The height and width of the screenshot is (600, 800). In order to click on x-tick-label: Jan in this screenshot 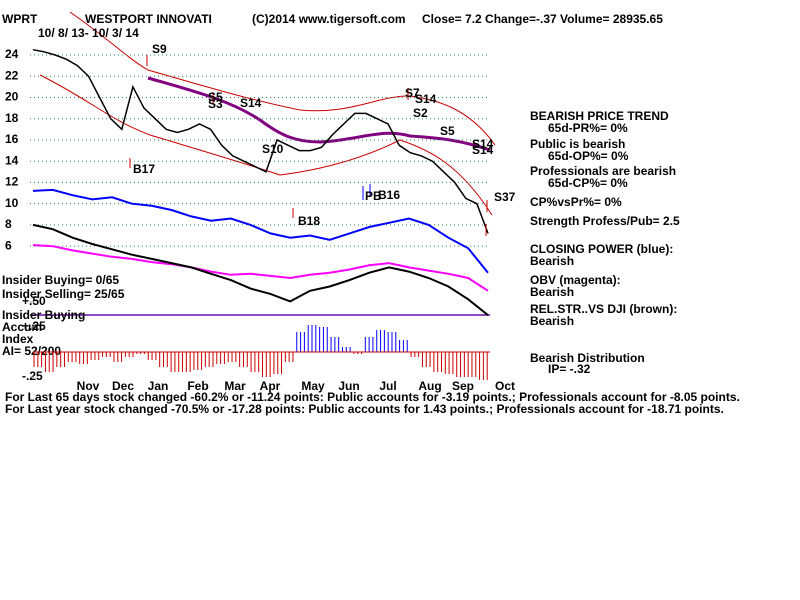, I will do `click(158, 386)`.